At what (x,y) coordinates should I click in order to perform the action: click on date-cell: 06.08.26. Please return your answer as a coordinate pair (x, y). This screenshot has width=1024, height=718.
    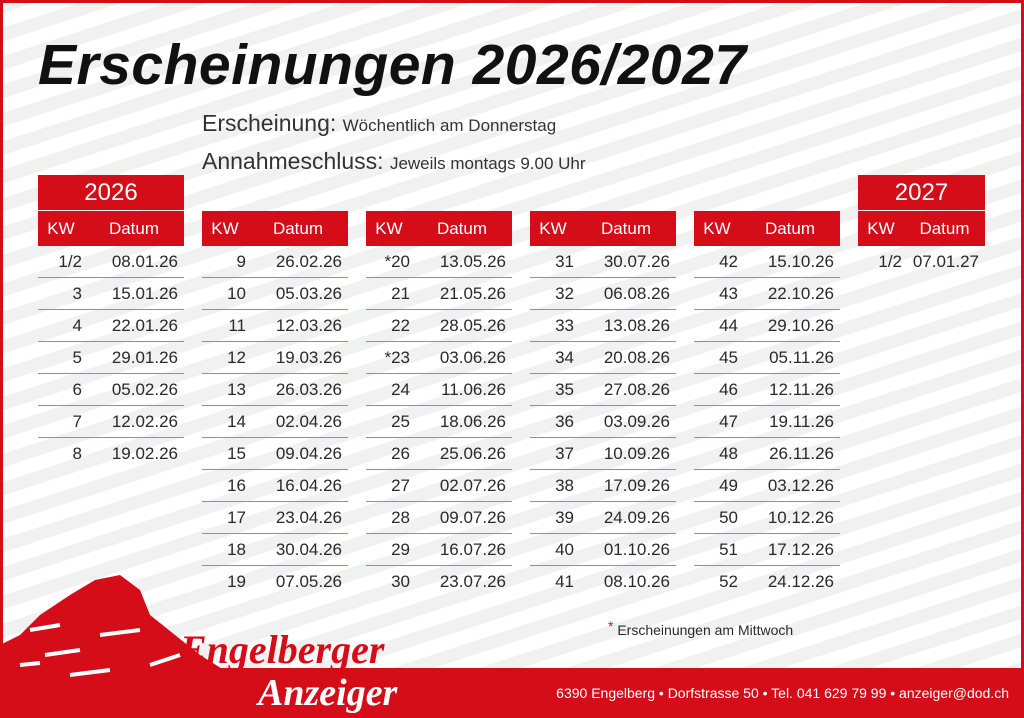
    Looking at the image, I should click on (636, 293).